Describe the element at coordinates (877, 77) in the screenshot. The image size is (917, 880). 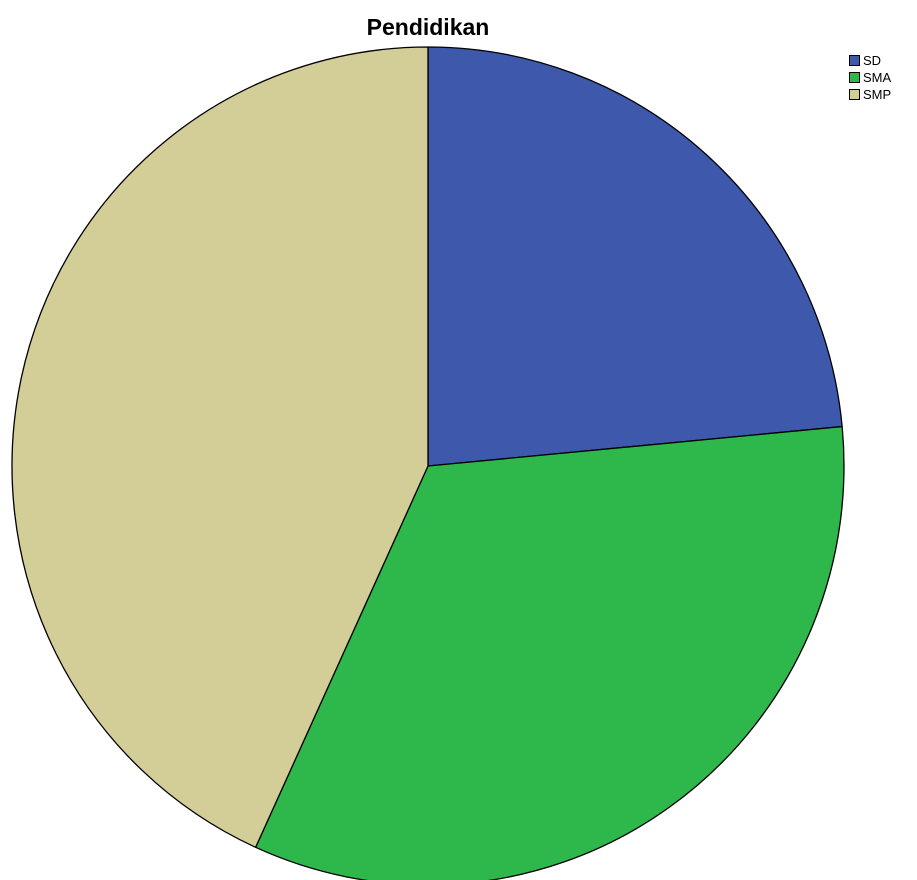
I see `legend-label-sma: SMA` at that location.